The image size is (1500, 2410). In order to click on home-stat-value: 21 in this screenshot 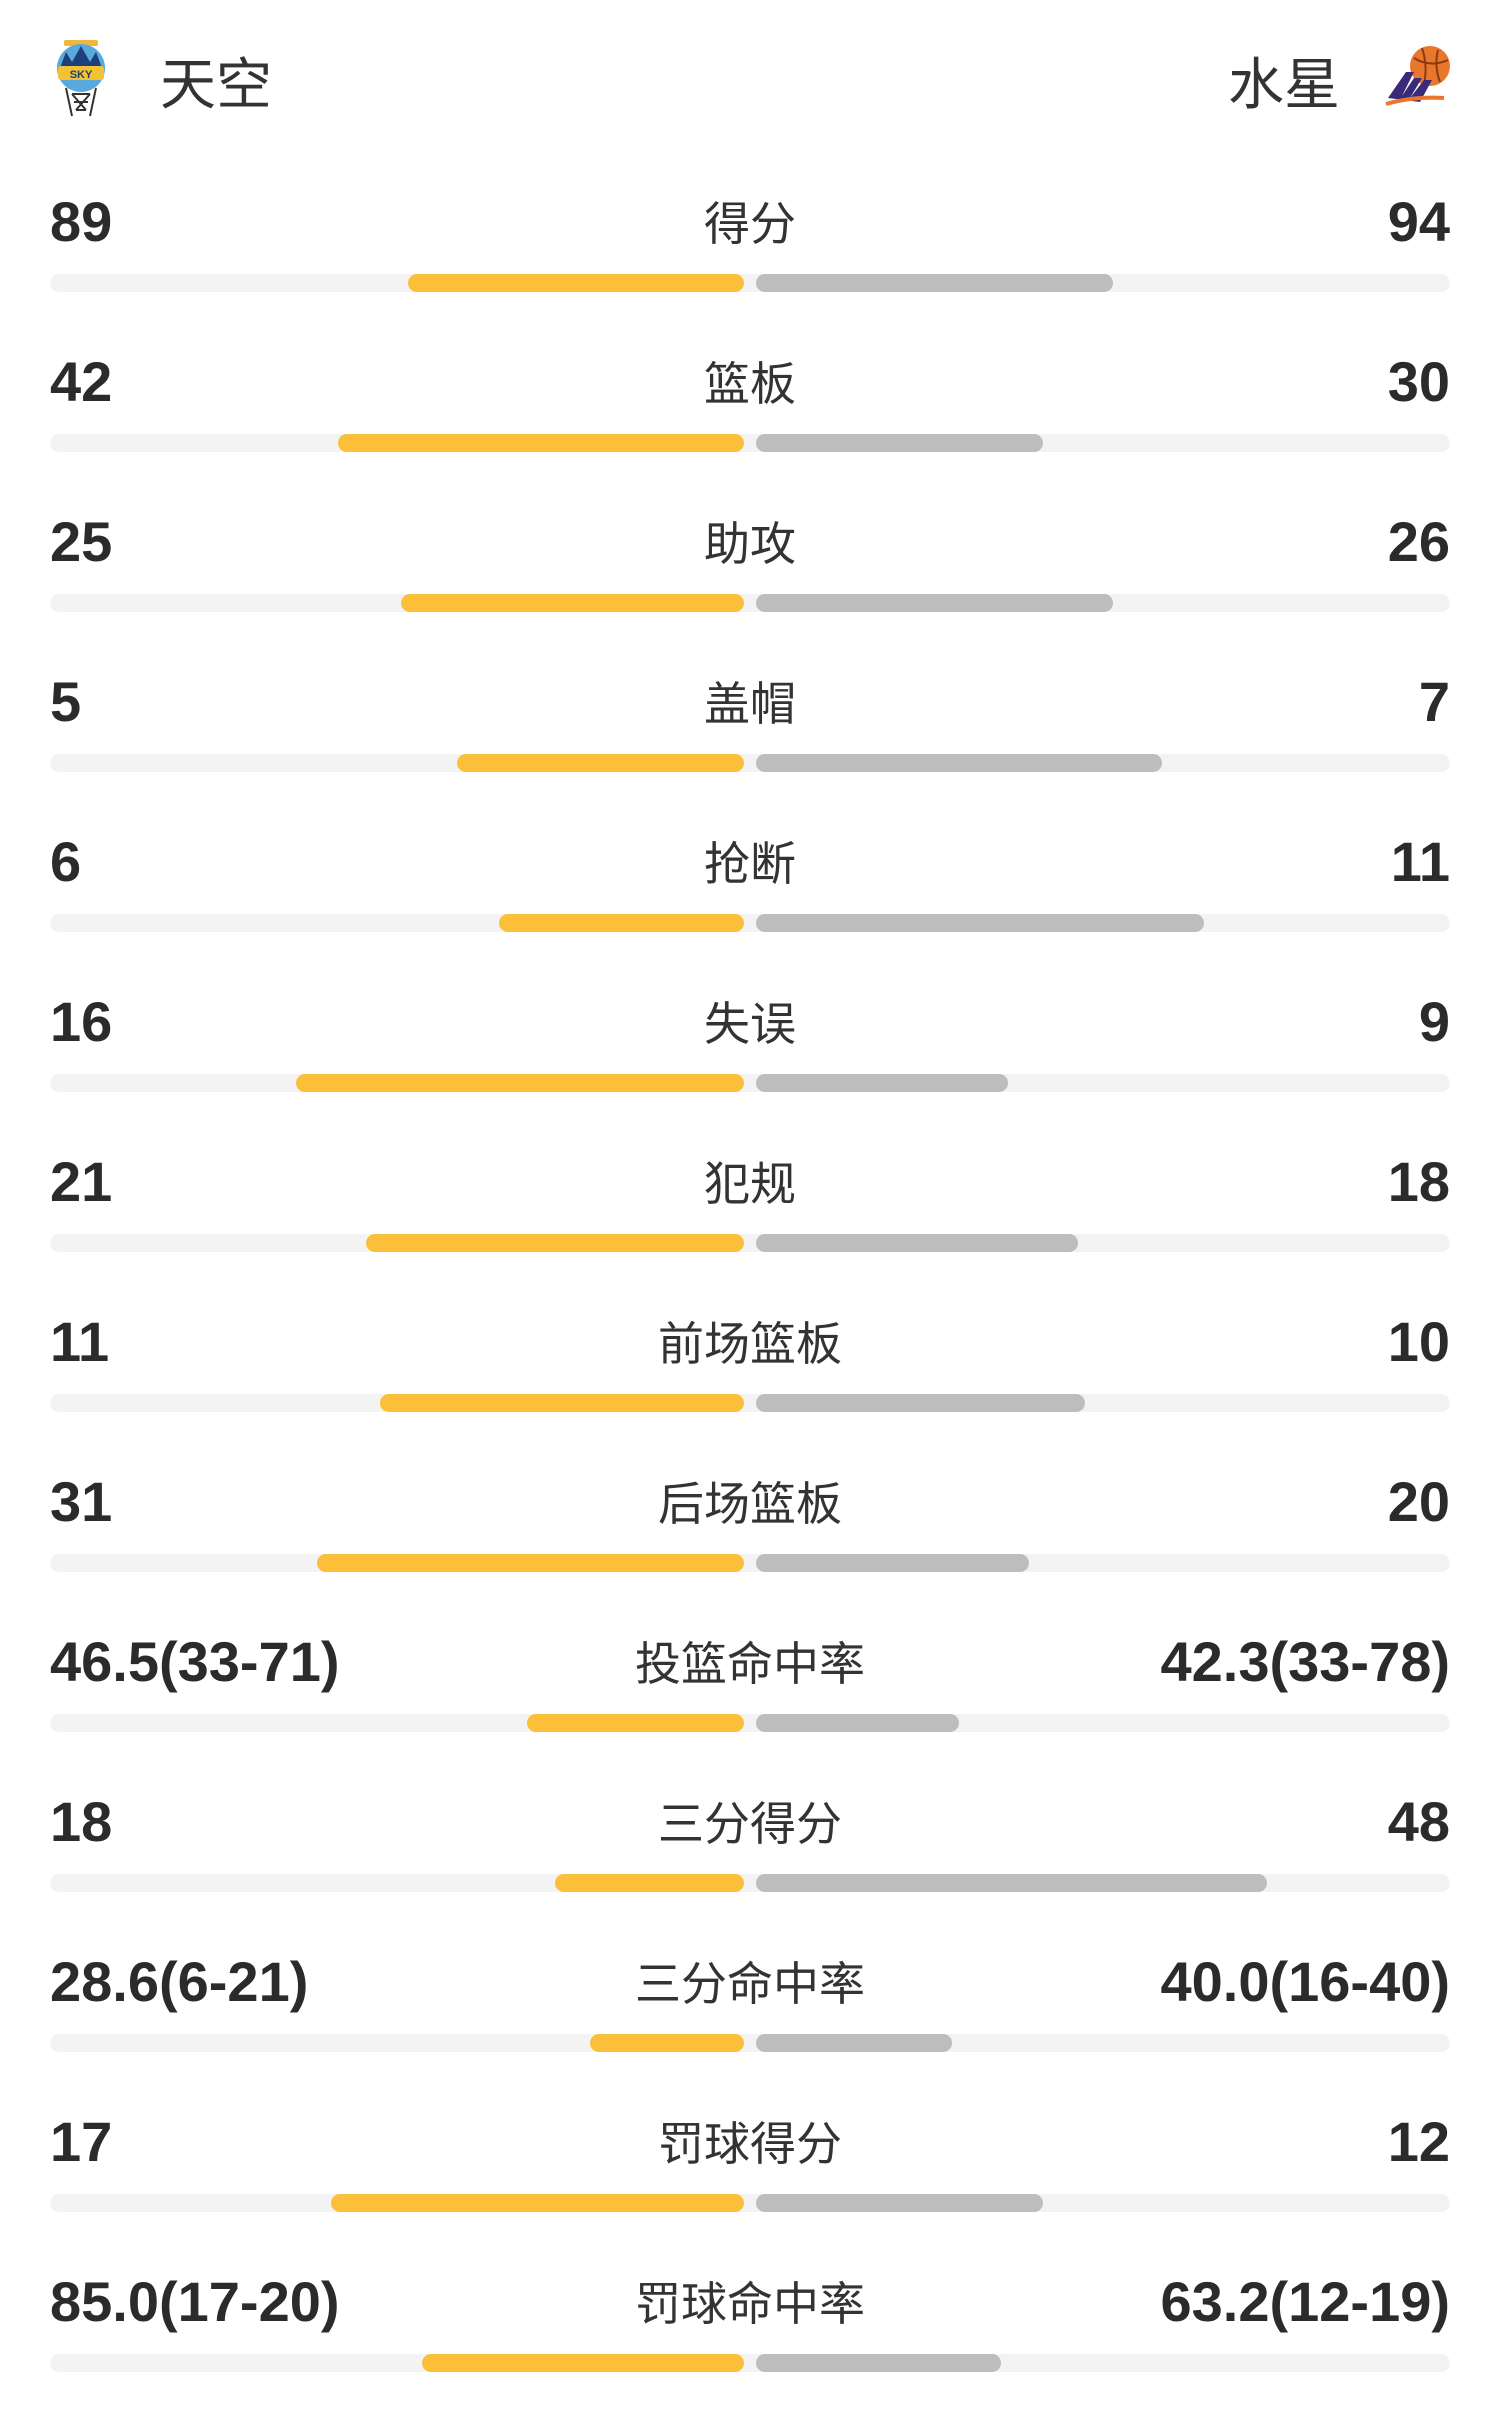, I will do `click(81, 1181)`.